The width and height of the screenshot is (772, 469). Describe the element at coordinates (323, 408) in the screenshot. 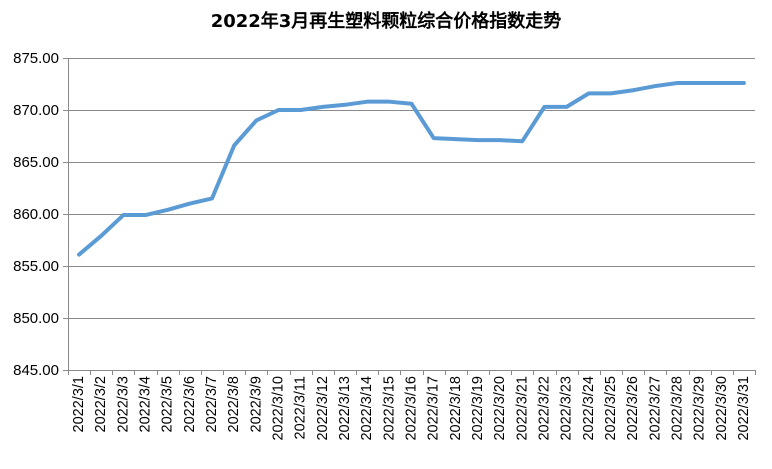

I see `x-tick-label: 2022/3/12` at that location.